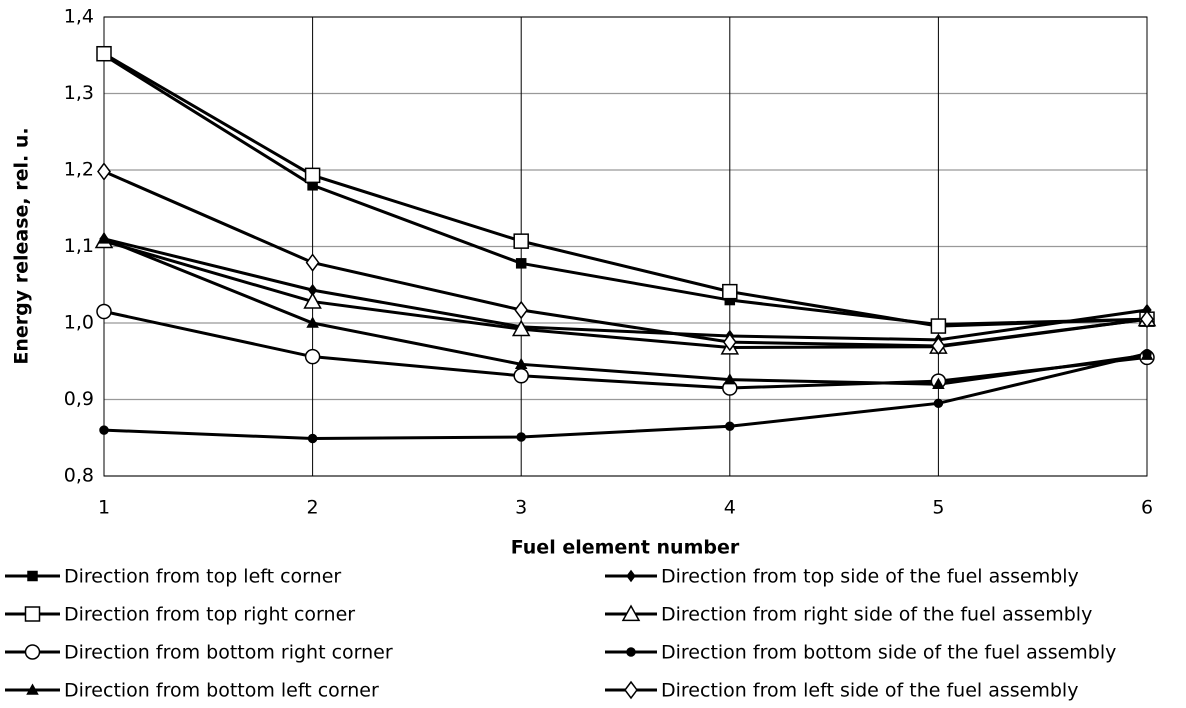 The width and height of the screenshot is (1186, 708). What do you see at coordinates (202, 577) in the screenshot?
I see `legend-label: Direction from top left corner` at bounding box center [202, 577].